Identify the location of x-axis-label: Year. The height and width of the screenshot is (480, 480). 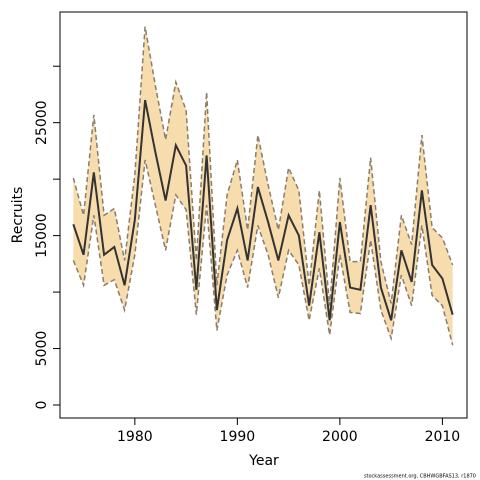
(263, 461).